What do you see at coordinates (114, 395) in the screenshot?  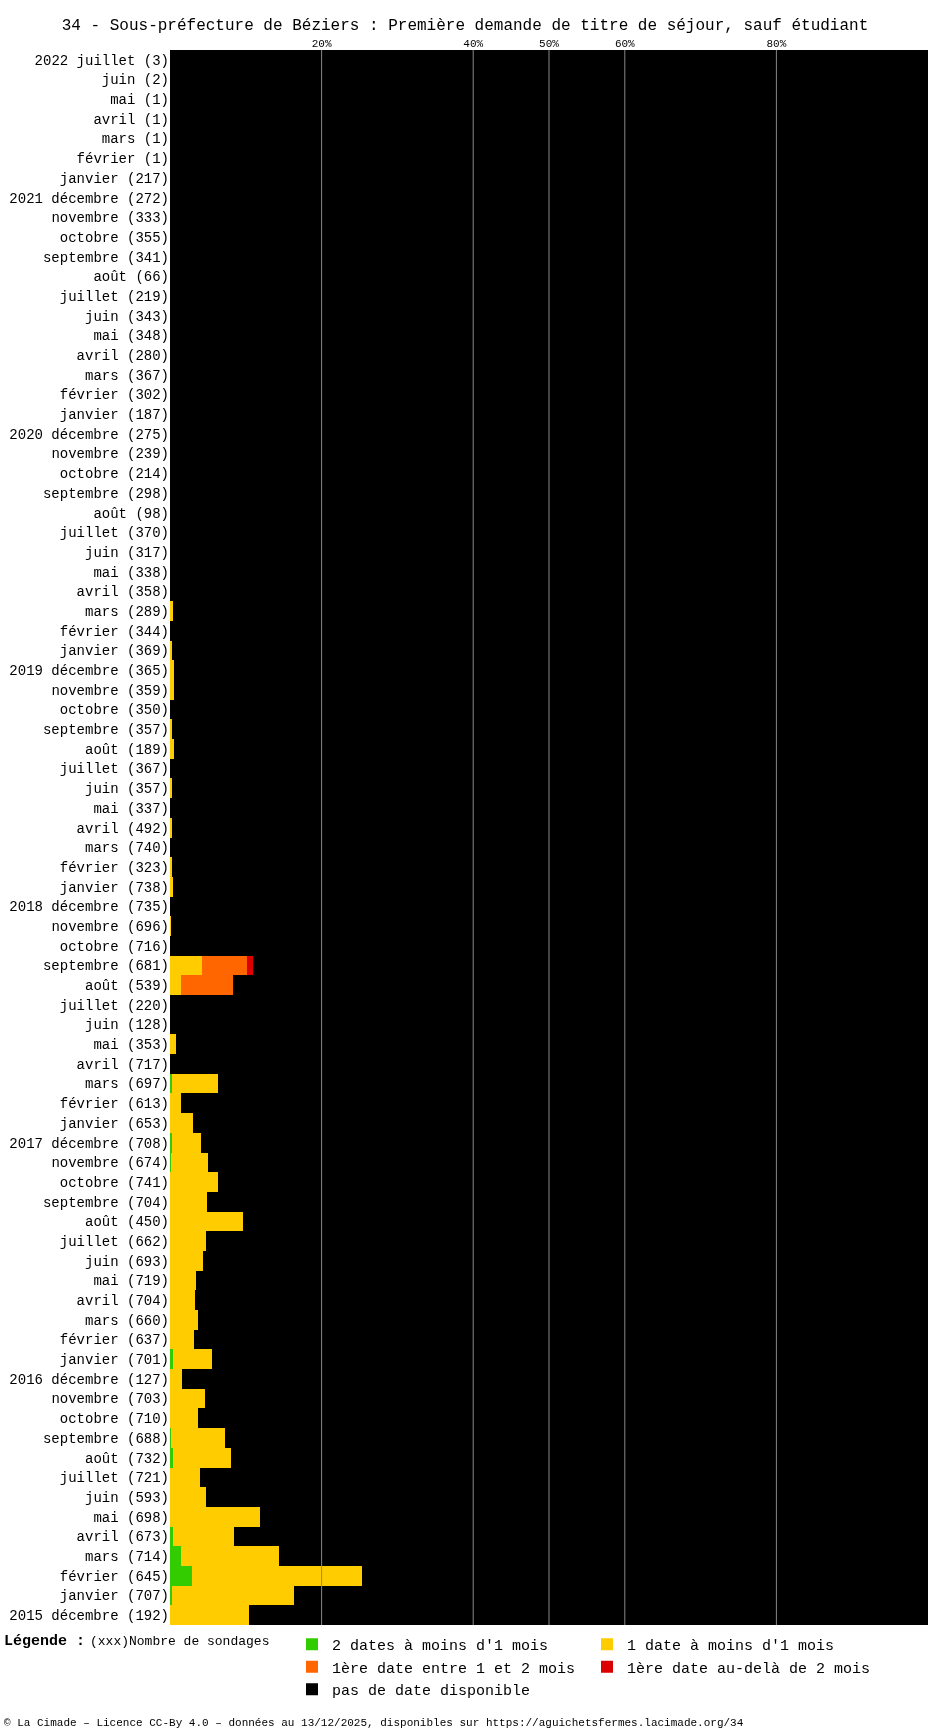 I see `y-tick-label: février (302)` at bounding box center [114, 395].